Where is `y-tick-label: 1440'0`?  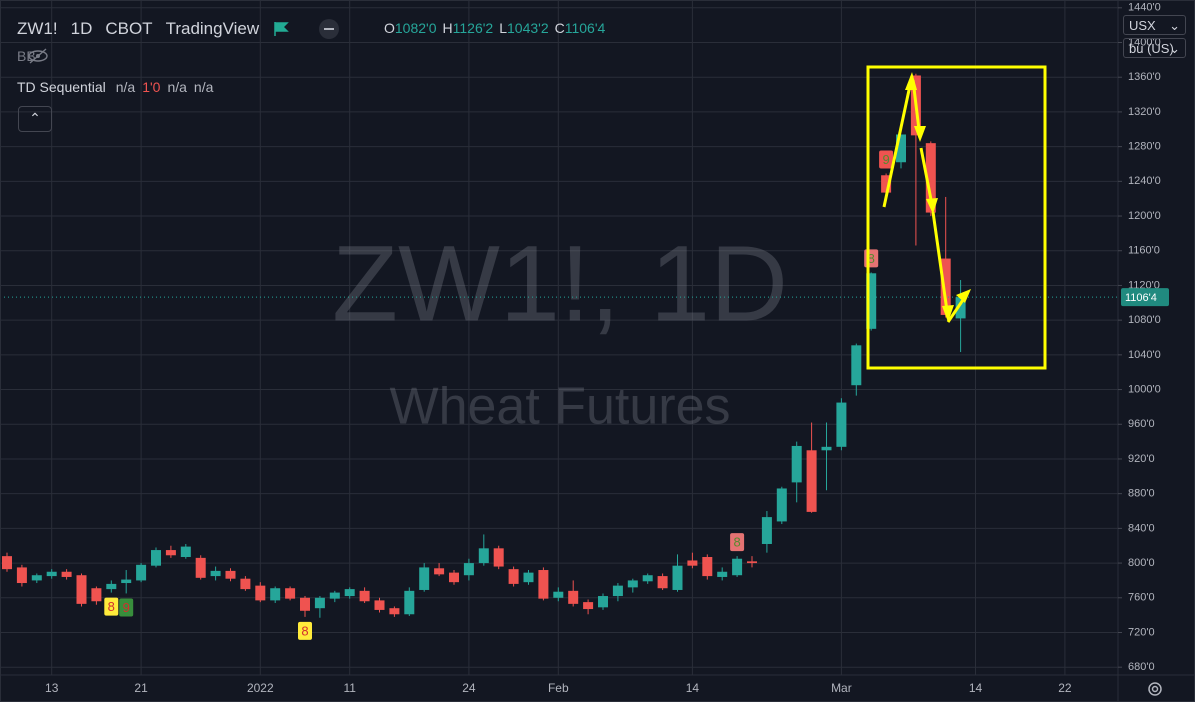
y-tick-label: 1440'0 is located at coordinates (1144, 8).